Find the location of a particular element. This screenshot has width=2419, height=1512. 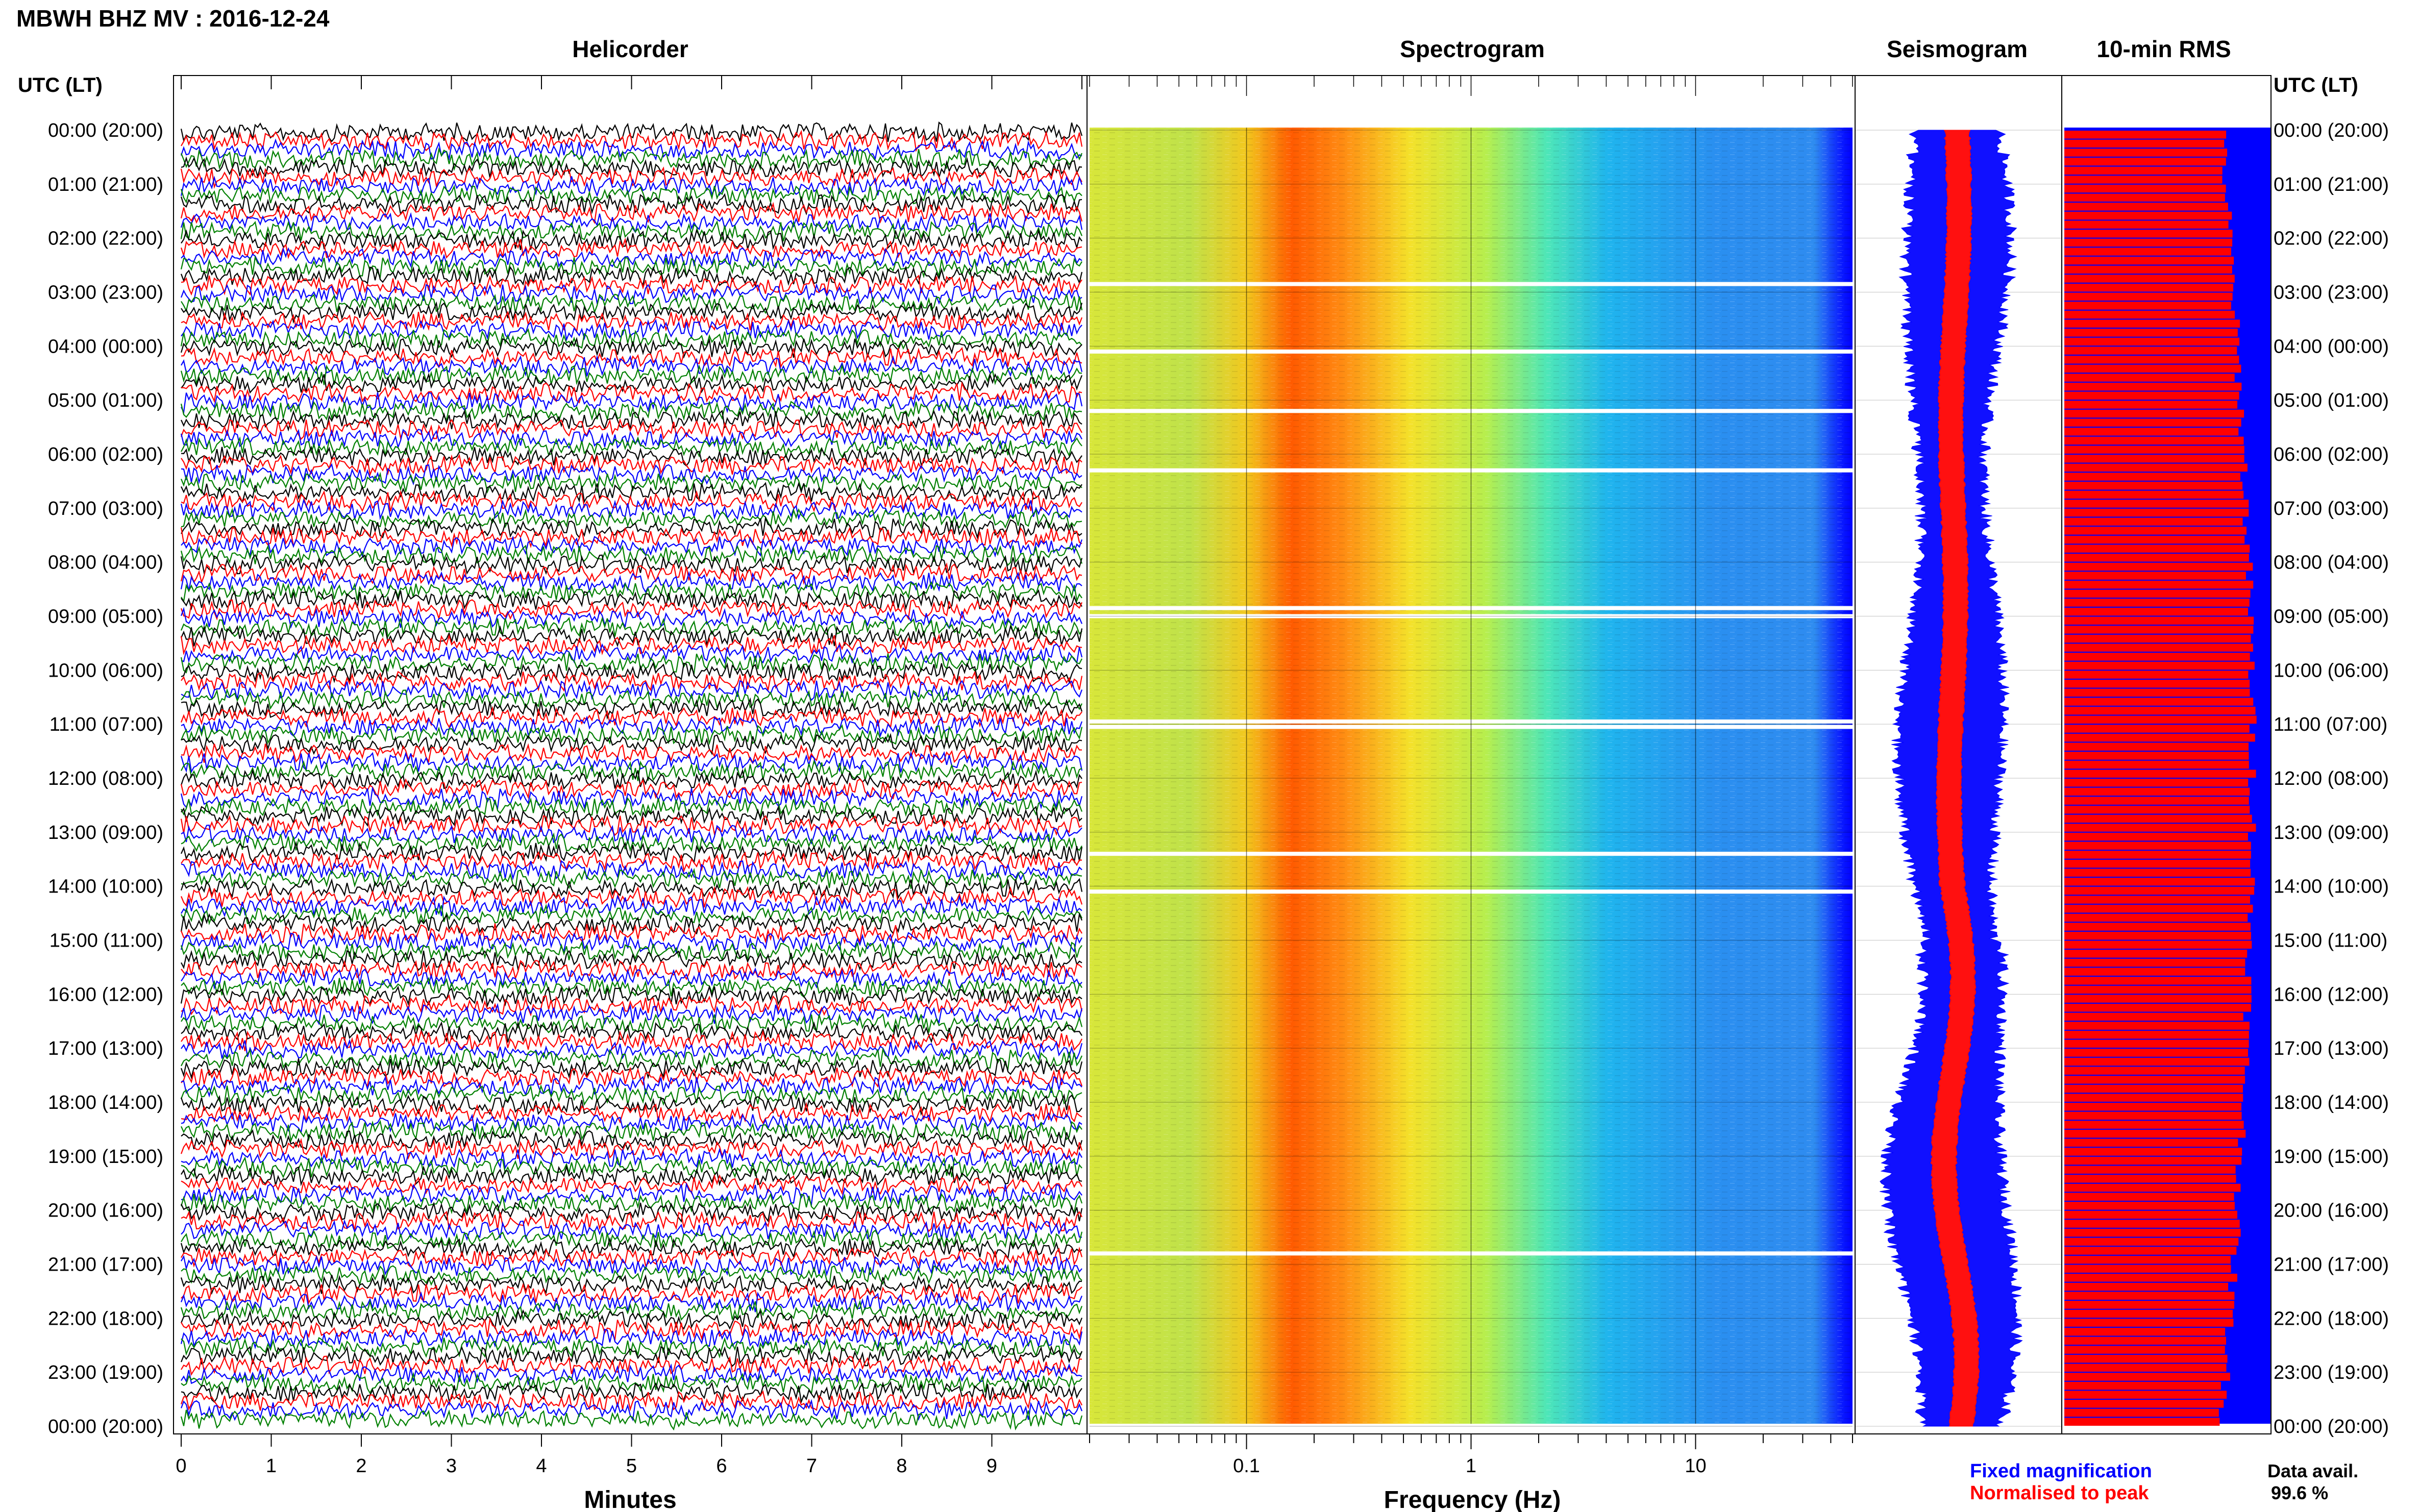

time-label-right: 00:00 (20:00) is located at coordinates (2331, 130).